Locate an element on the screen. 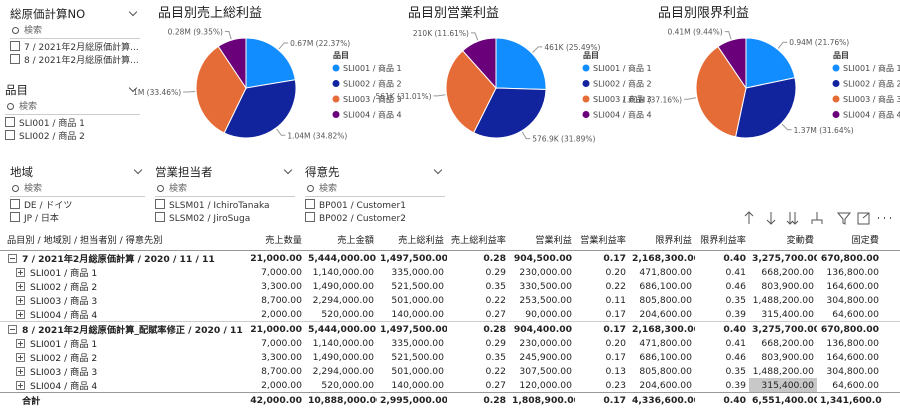  cell: 3,300.00 is located at coordinates (281, 286).